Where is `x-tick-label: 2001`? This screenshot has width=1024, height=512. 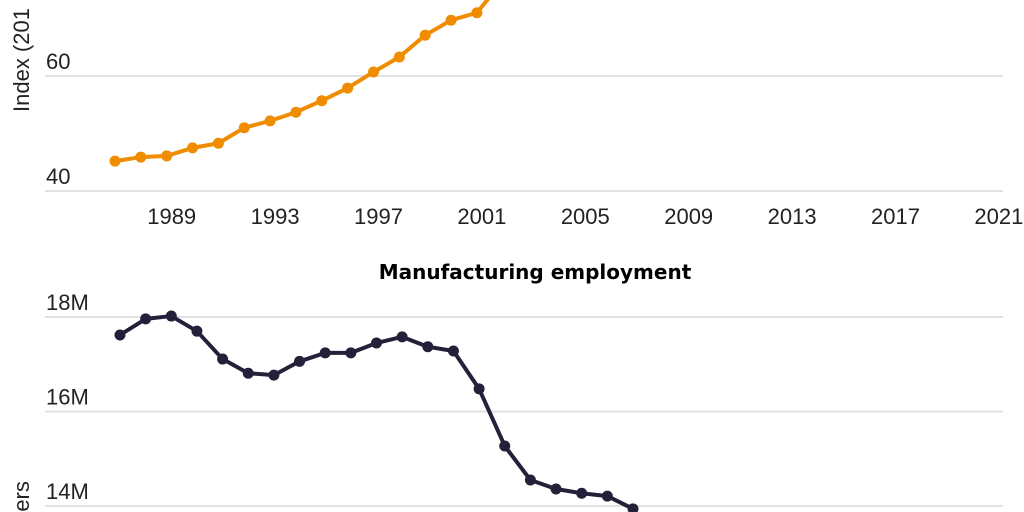 x-tick-label: 2001 is located at coordinates (481, 216).